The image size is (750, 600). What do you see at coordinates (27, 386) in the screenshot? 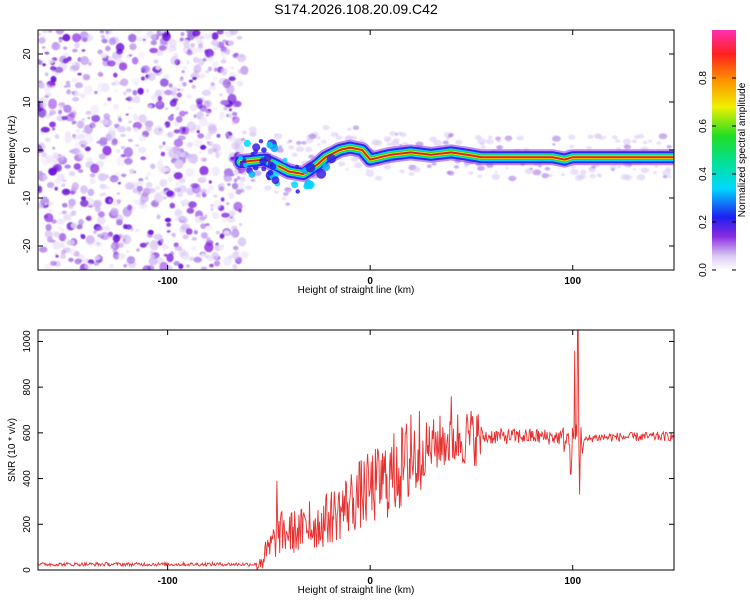
I see `snr-y-tick-label-4: 800` at bounding box center [27, 386].